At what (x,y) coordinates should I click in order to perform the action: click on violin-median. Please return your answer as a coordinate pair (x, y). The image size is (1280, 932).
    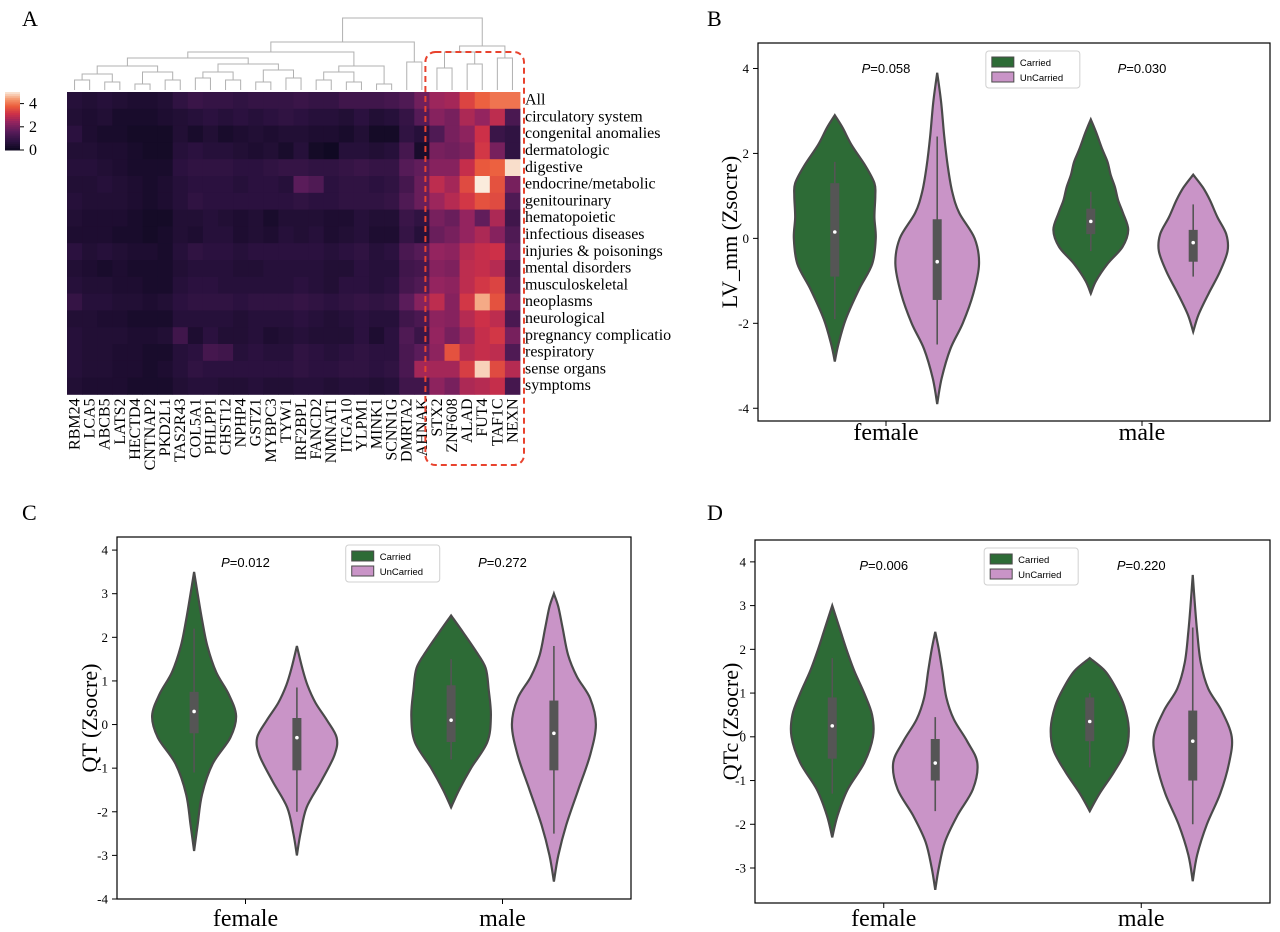
    Looking at the image, I should click on (935, 763).